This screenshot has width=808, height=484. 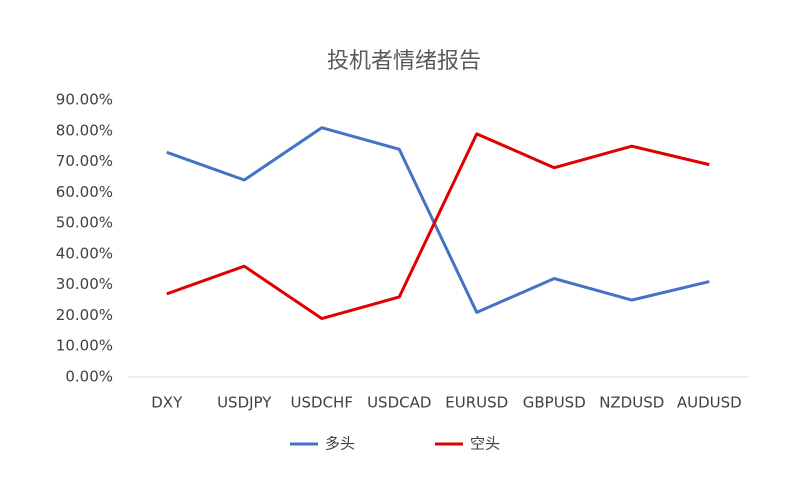 What do you see at coordinates (84, 192) in the screenshot?
I see `y-tick-label: 60.00%` at bounding box center [84, 192].